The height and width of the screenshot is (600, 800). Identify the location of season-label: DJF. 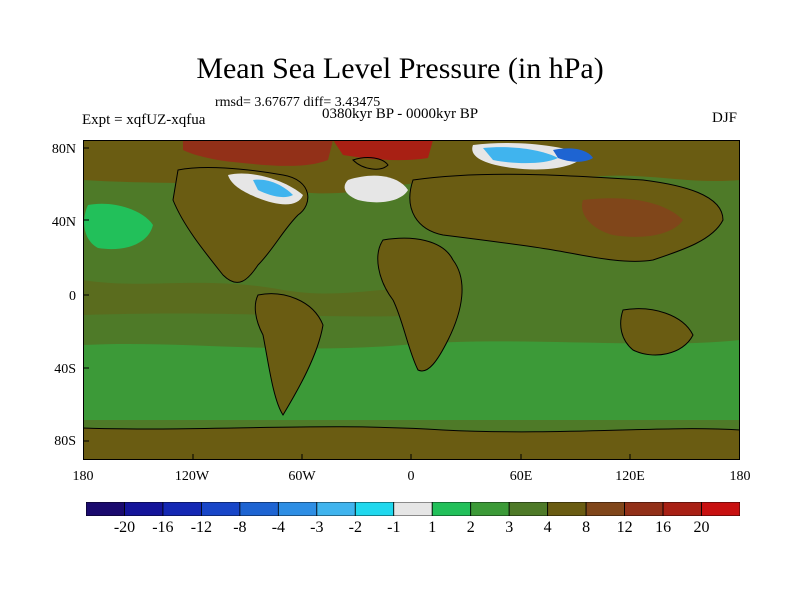
(725, 118).